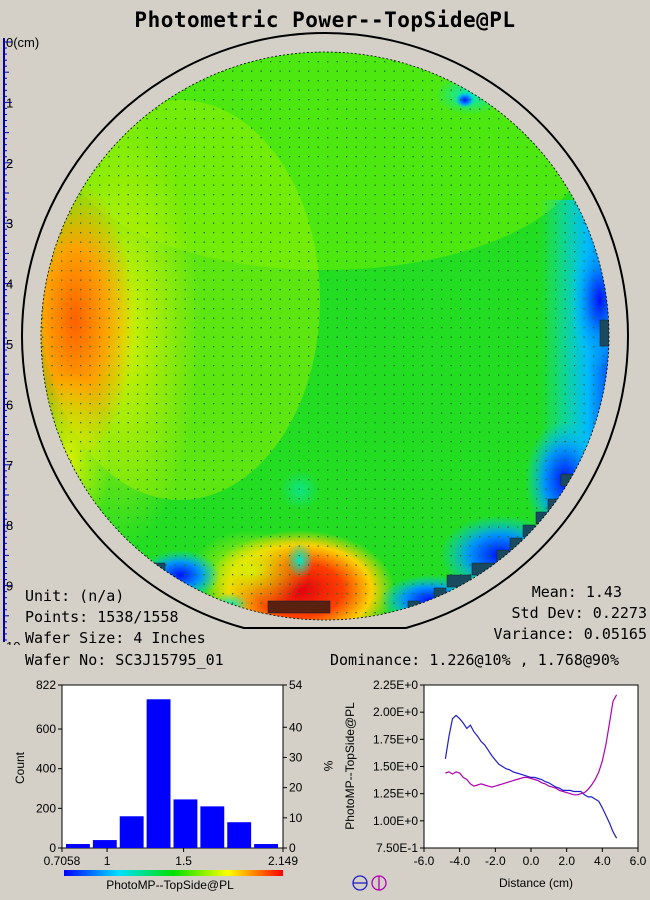 The width and height of the screenshot is (650, 900). I want to click on line-y-tick-label: 2.00E+0, so click(395, 712).